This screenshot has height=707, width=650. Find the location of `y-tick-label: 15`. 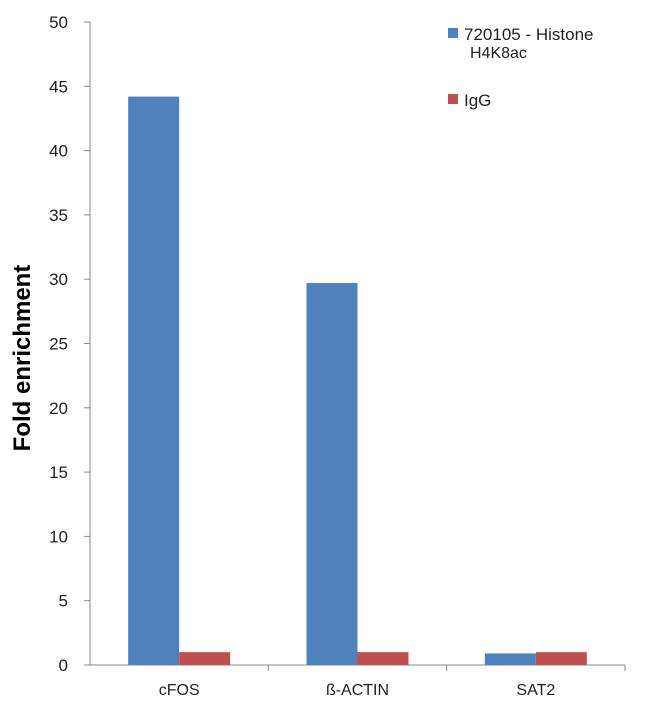

y-tick-label: 15 is located at coordinates (58, 472).